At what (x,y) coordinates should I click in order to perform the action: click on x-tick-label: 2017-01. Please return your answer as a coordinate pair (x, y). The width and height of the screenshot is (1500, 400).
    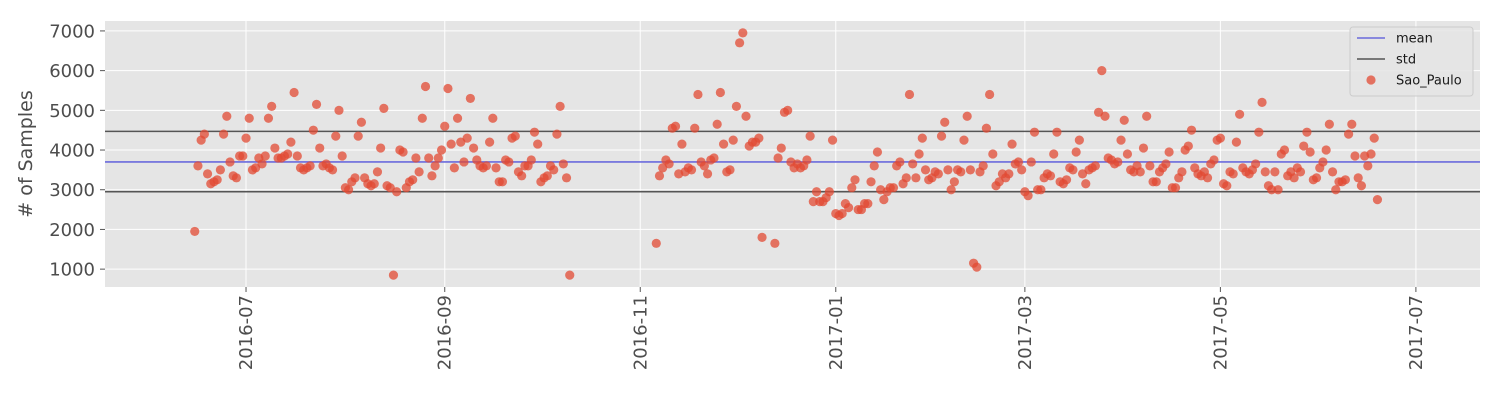
    Looking at the image, I should click on (836, 332).